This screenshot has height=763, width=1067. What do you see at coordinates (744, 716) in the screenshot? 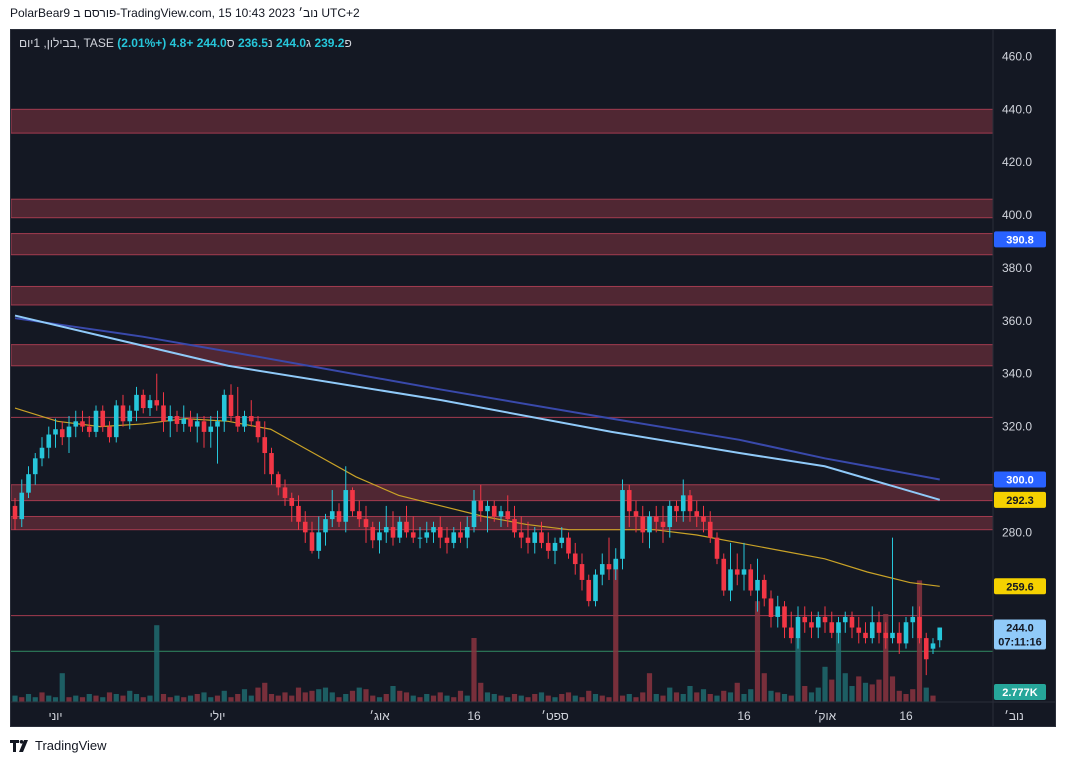
I see `time-axis-tick: 16` at bounding box center [744, 716].